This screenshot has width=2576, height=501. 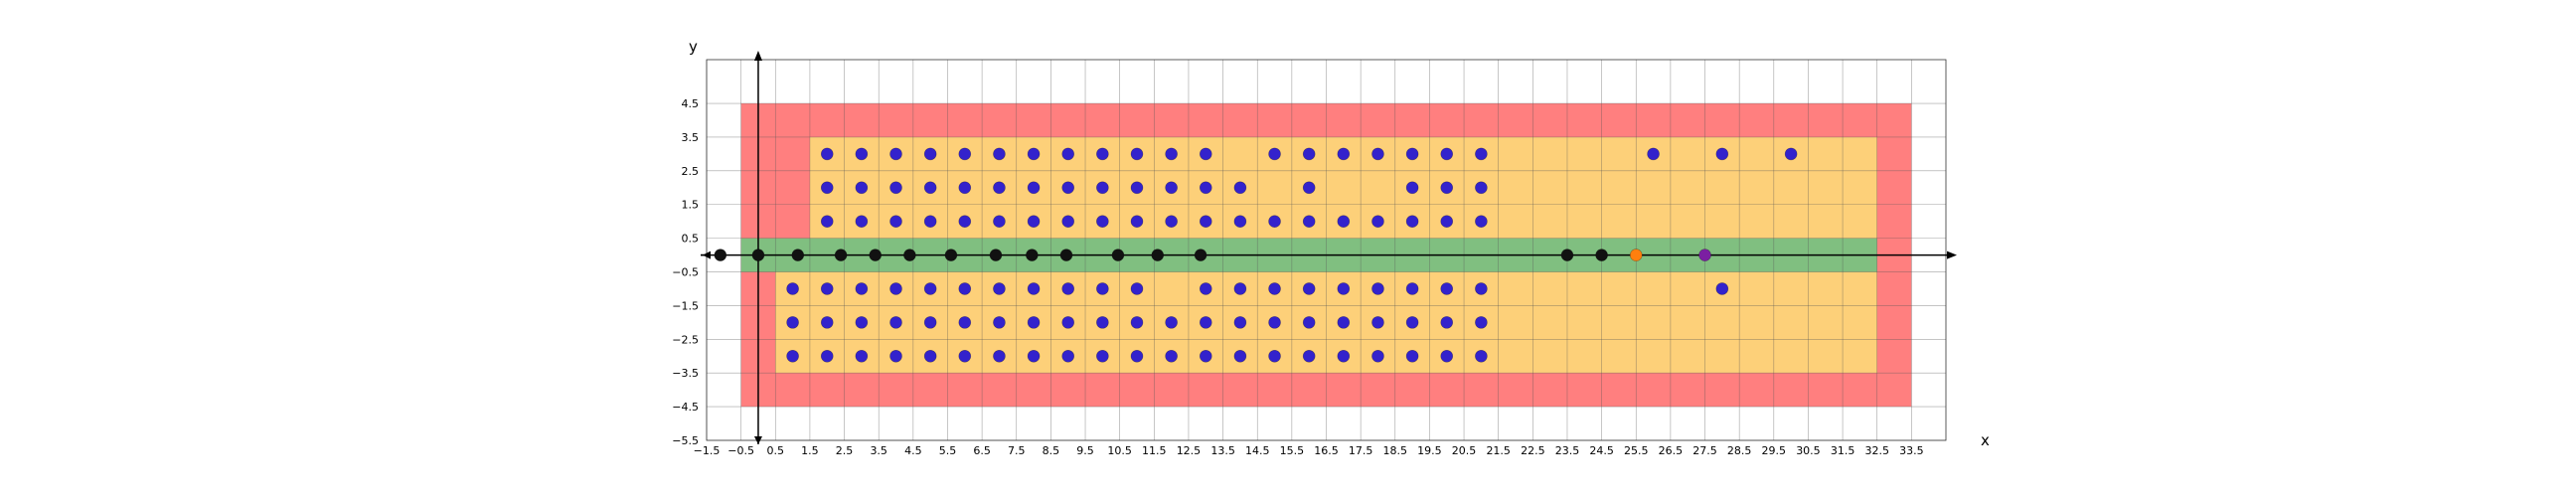 What do you see at coordinates (1222, 450) in the screenshot?
I see `x-tick-label: 13.5` at bounding box center [1222, 450].